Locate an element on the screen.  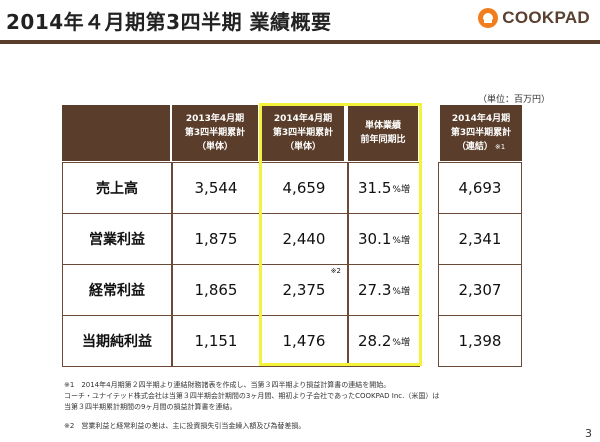
value-text: 1,865 is located at coordinates (216, 290).